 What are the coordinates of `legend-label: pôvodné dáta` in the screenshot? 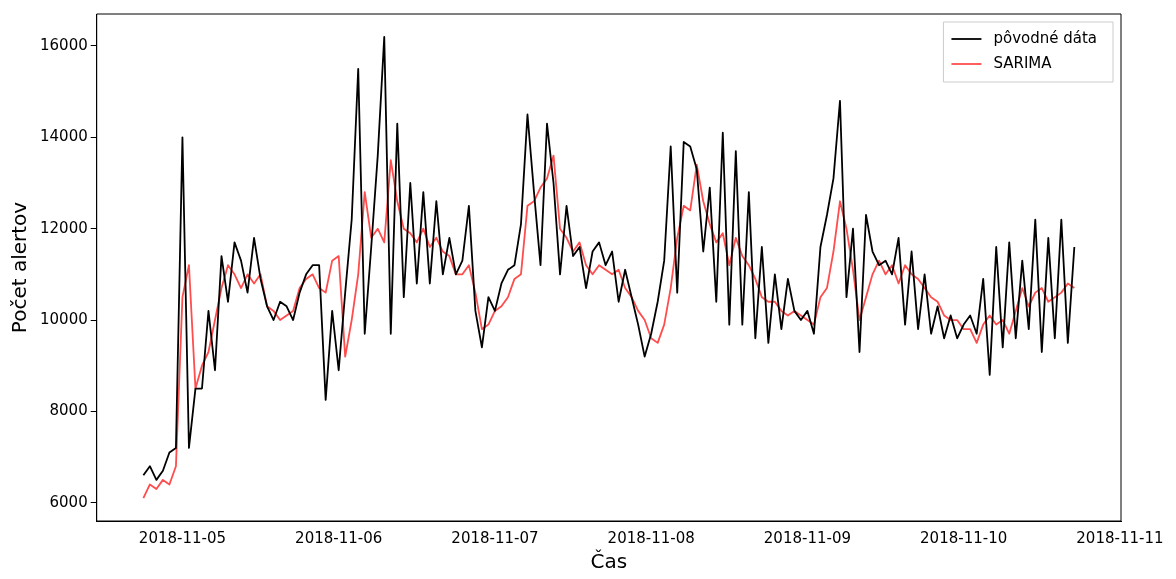 It's located at (1045, 37).